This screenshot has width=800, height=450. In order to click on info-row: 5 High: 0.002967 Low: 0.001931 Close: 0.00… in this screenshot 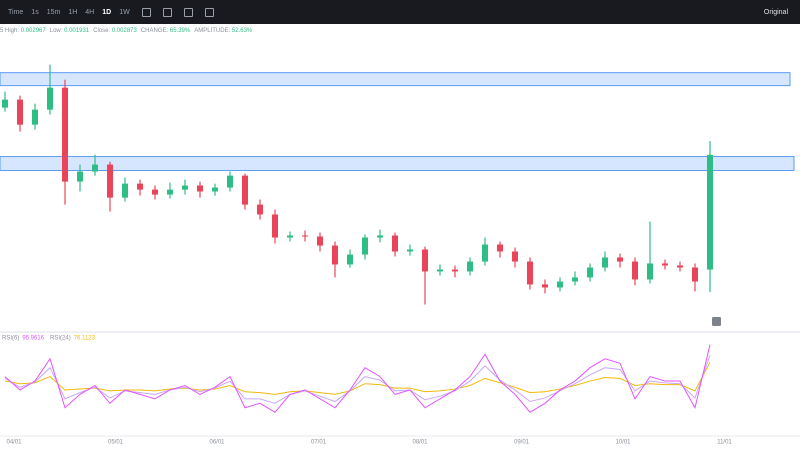, I will do `click(128, 31)`.